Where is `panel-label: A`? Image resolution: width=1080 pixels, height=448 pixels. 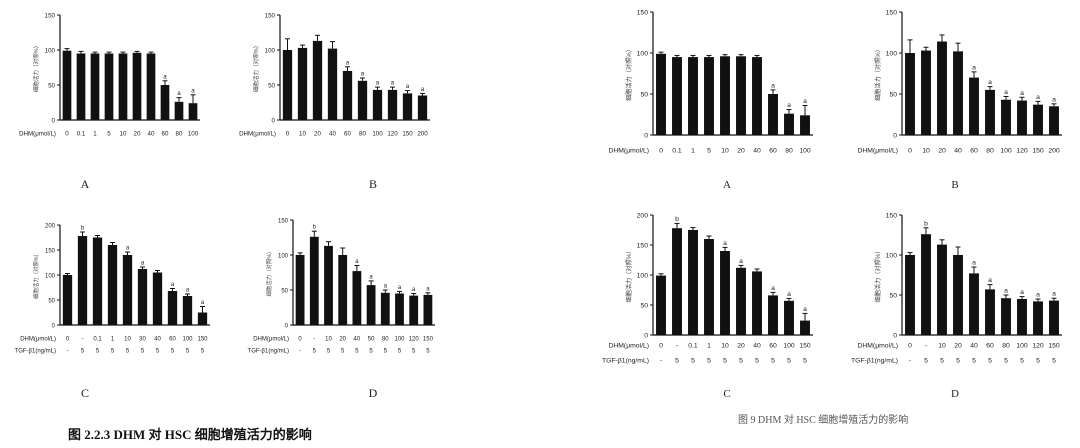 panel-label: A is located at coordinates (727, 185).